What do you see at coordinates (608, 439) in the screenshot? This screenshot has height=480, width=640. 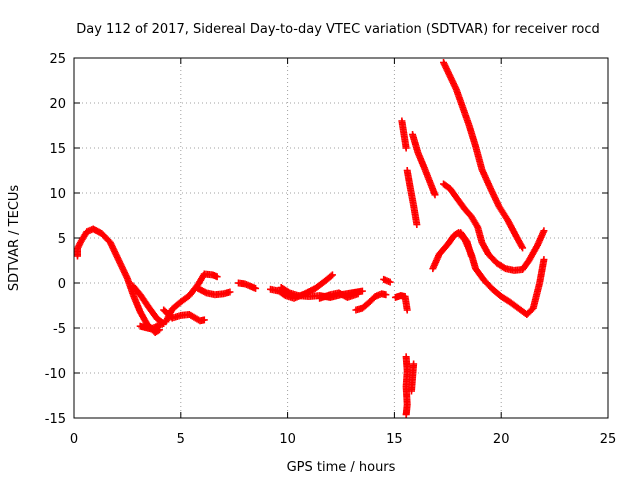 I see `x-tick-label: 25` at bounding box center [608, 439].